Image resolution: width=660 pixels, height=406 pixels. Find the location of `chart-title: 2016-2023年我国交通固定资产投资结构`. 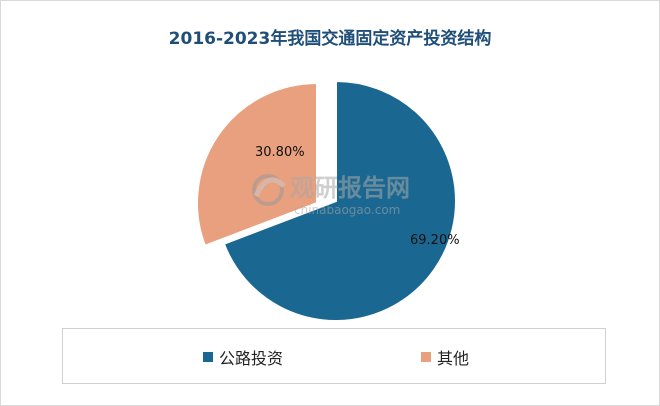

chart-title: 2016-2023年我国交通固定资产投资结构 is located at coordinates (330, 39).